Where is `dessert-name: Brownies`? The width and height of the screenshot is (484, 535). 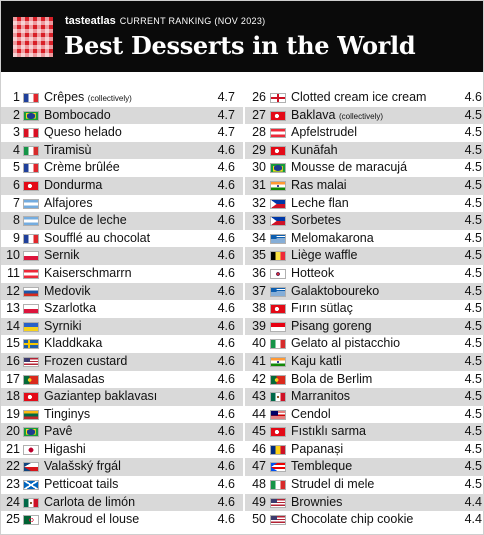
dessert-name: Brownies is located at coordinates (316, 503).